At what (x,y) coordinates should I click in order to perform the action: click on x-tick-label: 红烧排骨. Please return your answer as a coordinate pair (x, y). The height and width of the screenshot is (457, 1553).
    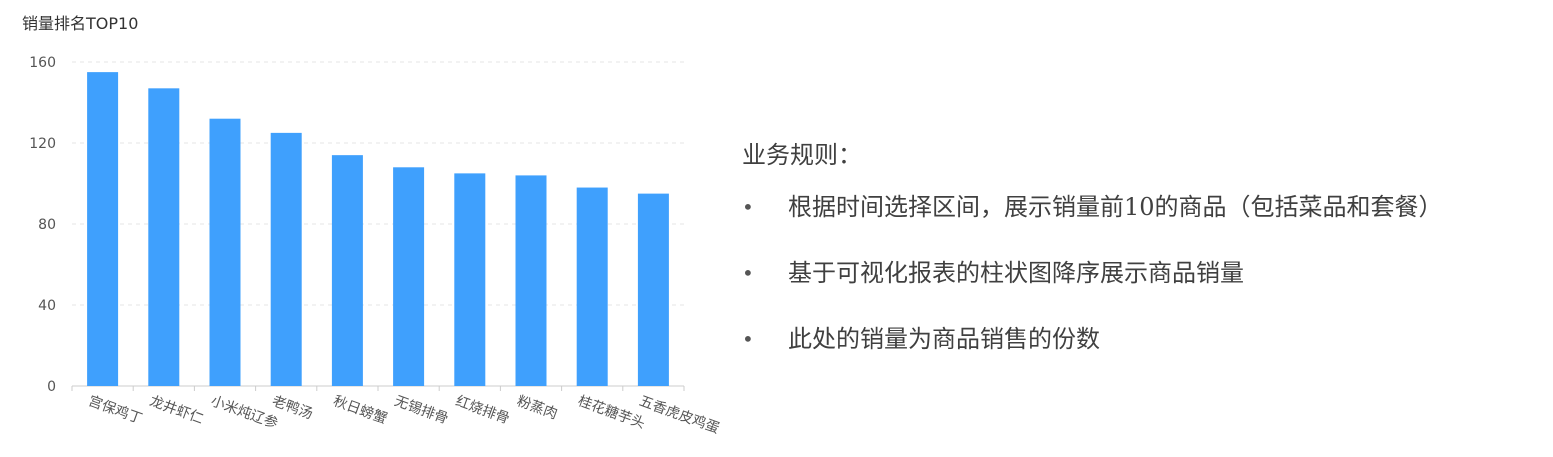
    Looking at the image, I should click on (482, 410).